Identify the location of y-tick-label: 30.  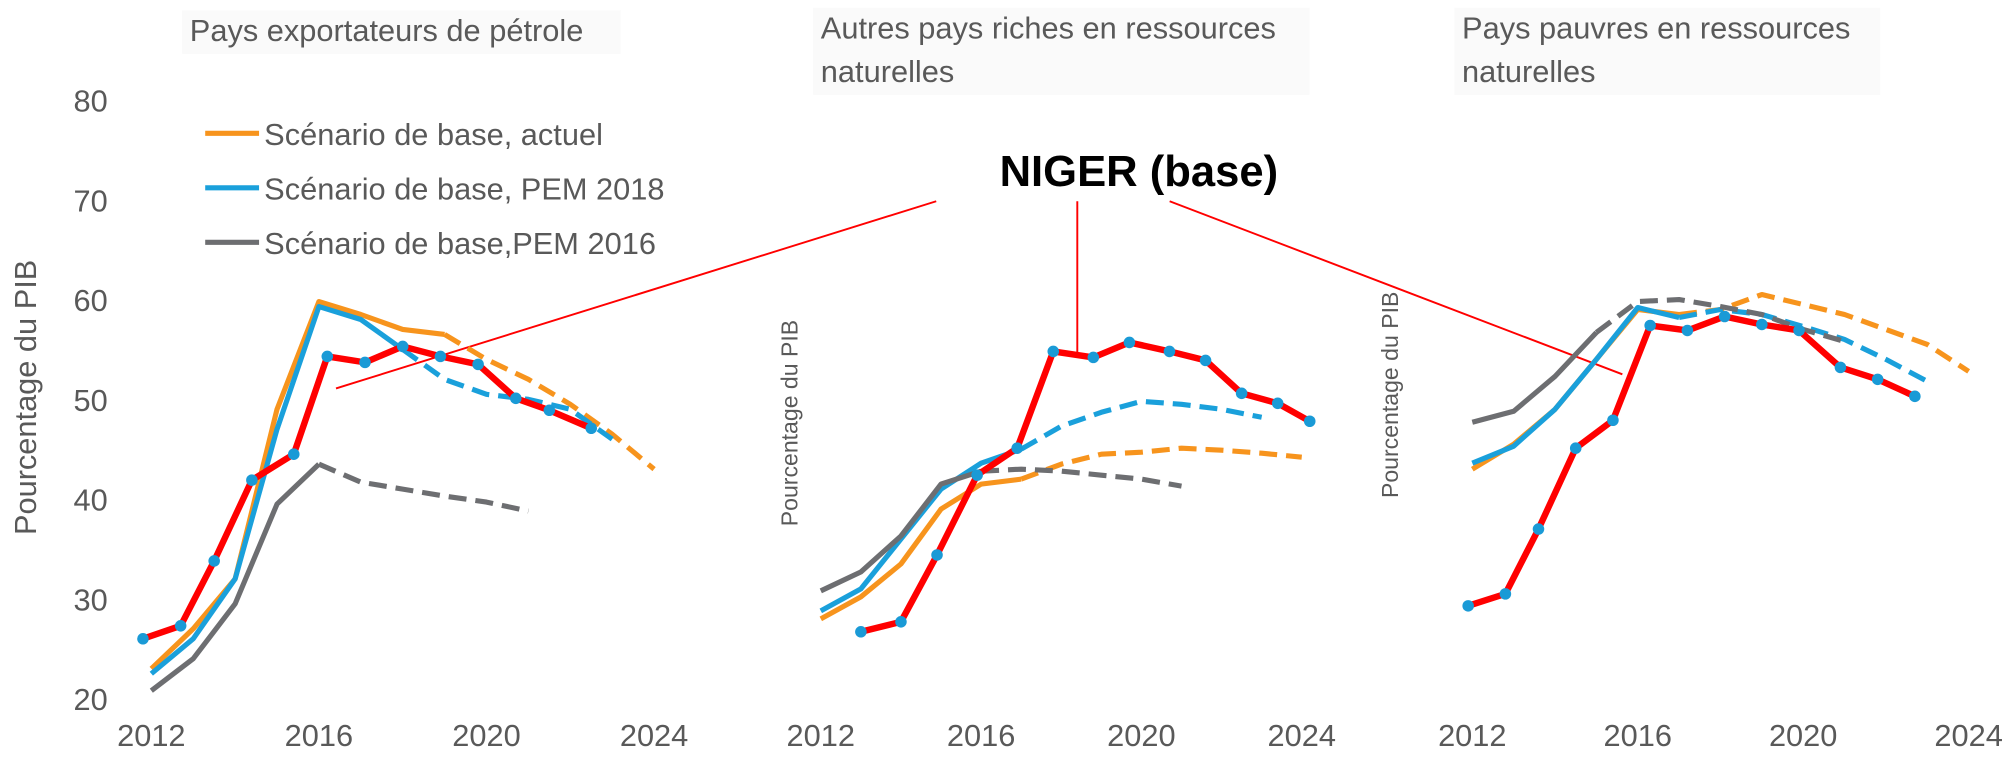
(90, 599).